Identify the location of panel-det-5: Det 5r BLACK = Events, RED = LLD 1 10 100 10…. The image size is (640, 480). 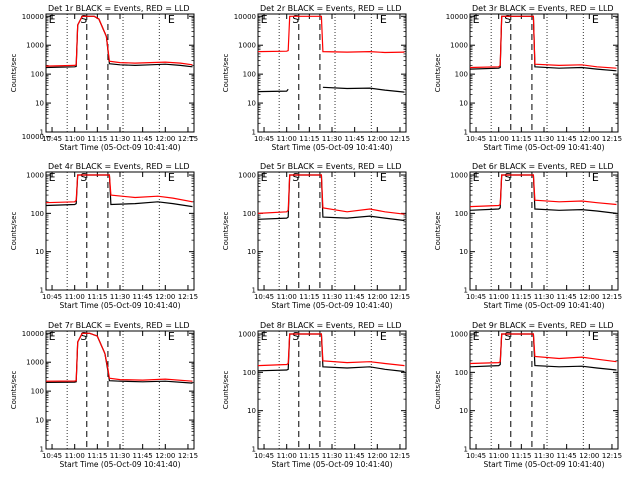
(316, 236).